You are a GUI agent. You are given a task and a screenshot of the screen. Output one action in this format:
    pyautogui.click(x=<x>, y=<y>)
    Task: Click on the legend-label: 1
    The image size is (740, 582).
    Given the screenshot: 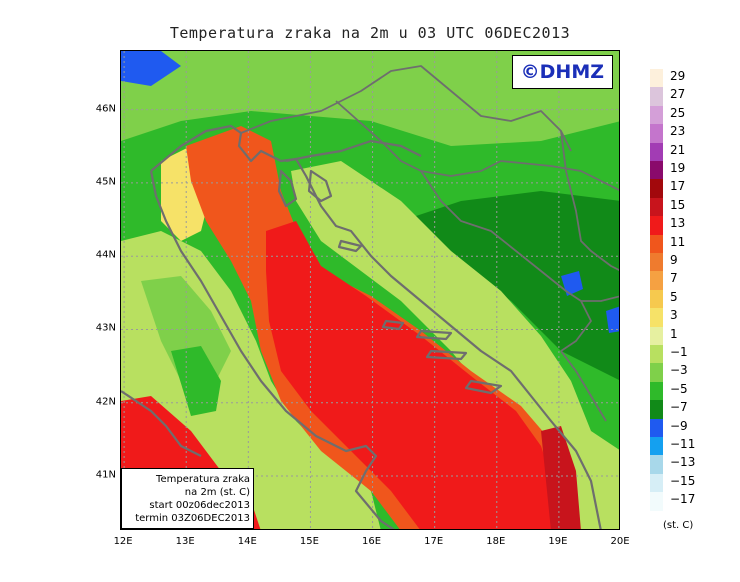 What is the action you would take?
    pyautogui.click(x=674, y=333)
    